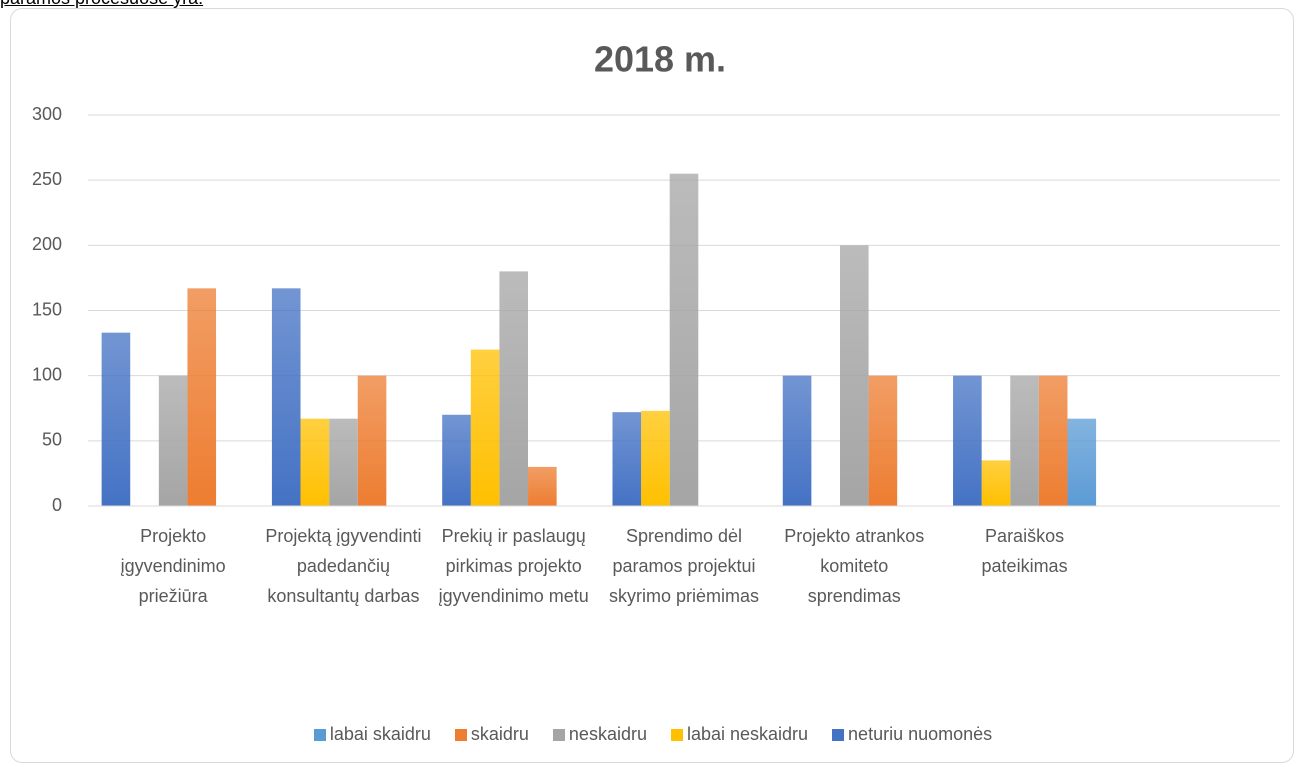 The width and height of the screenshot is (1306, 767). What do you see at coordinates (747, 734) in the screenshot?
I see `legend-label: labai neskaidru` at bounding box center [747, 734].